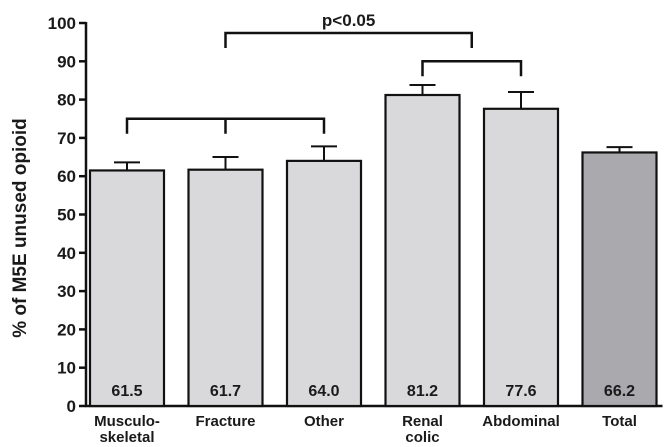 The width and height of the screenshot is (668, 447). I want to click on bracket-2: p<0.05, so click(348, 29).